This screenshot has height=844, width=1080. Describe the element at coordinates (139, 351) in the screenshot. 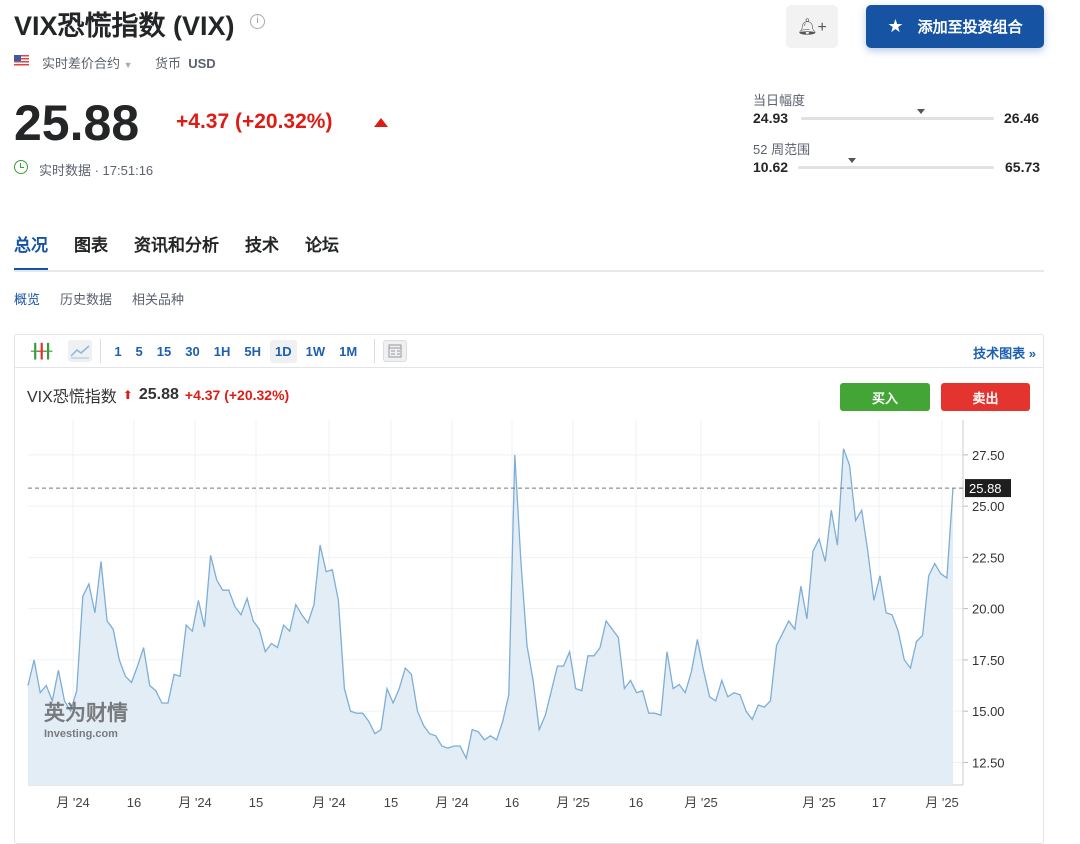

I see `timeframe-5: 5` at that location.